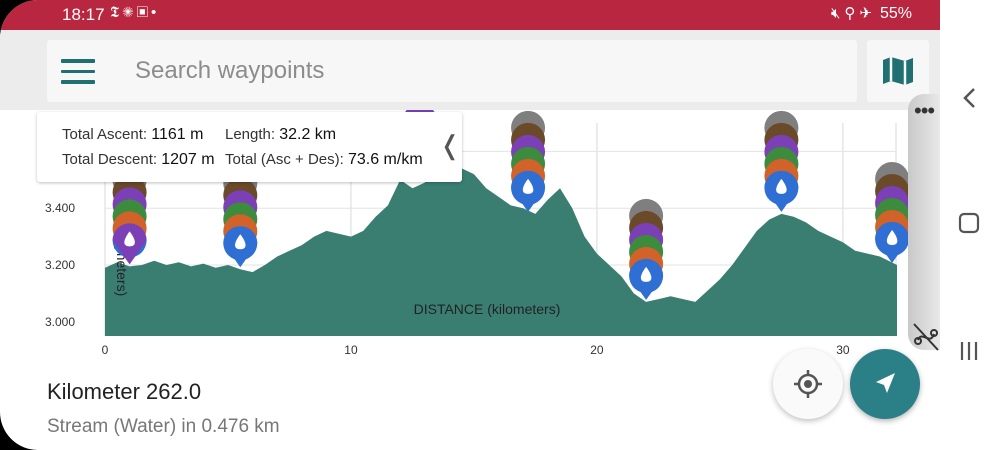 The width and height of the screenshot is (1000, 450). Describe the element at coordinates (78, 71) in the screenshot. I see `menu-icon` at that location.